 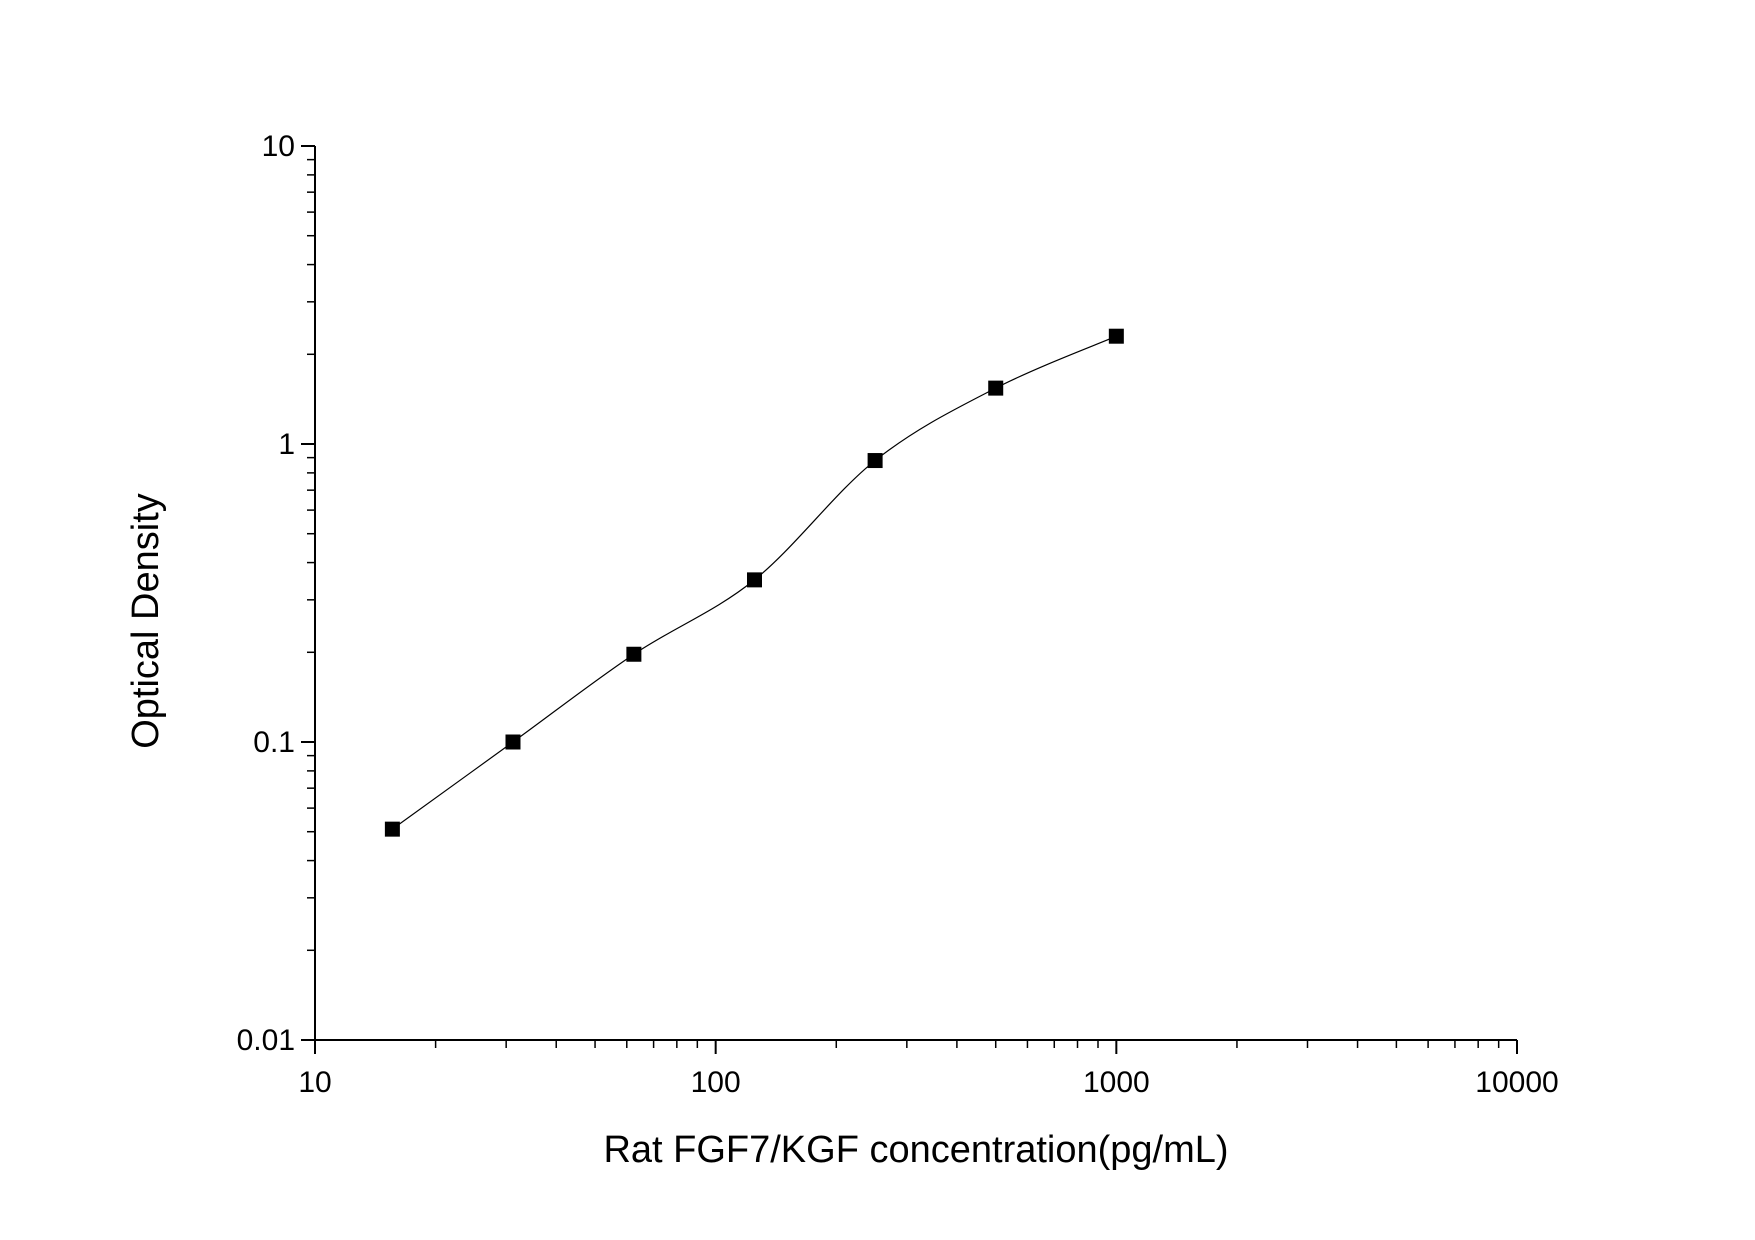 I want to click on x-tick-label: 1000, so click(x=1116, y=1082).